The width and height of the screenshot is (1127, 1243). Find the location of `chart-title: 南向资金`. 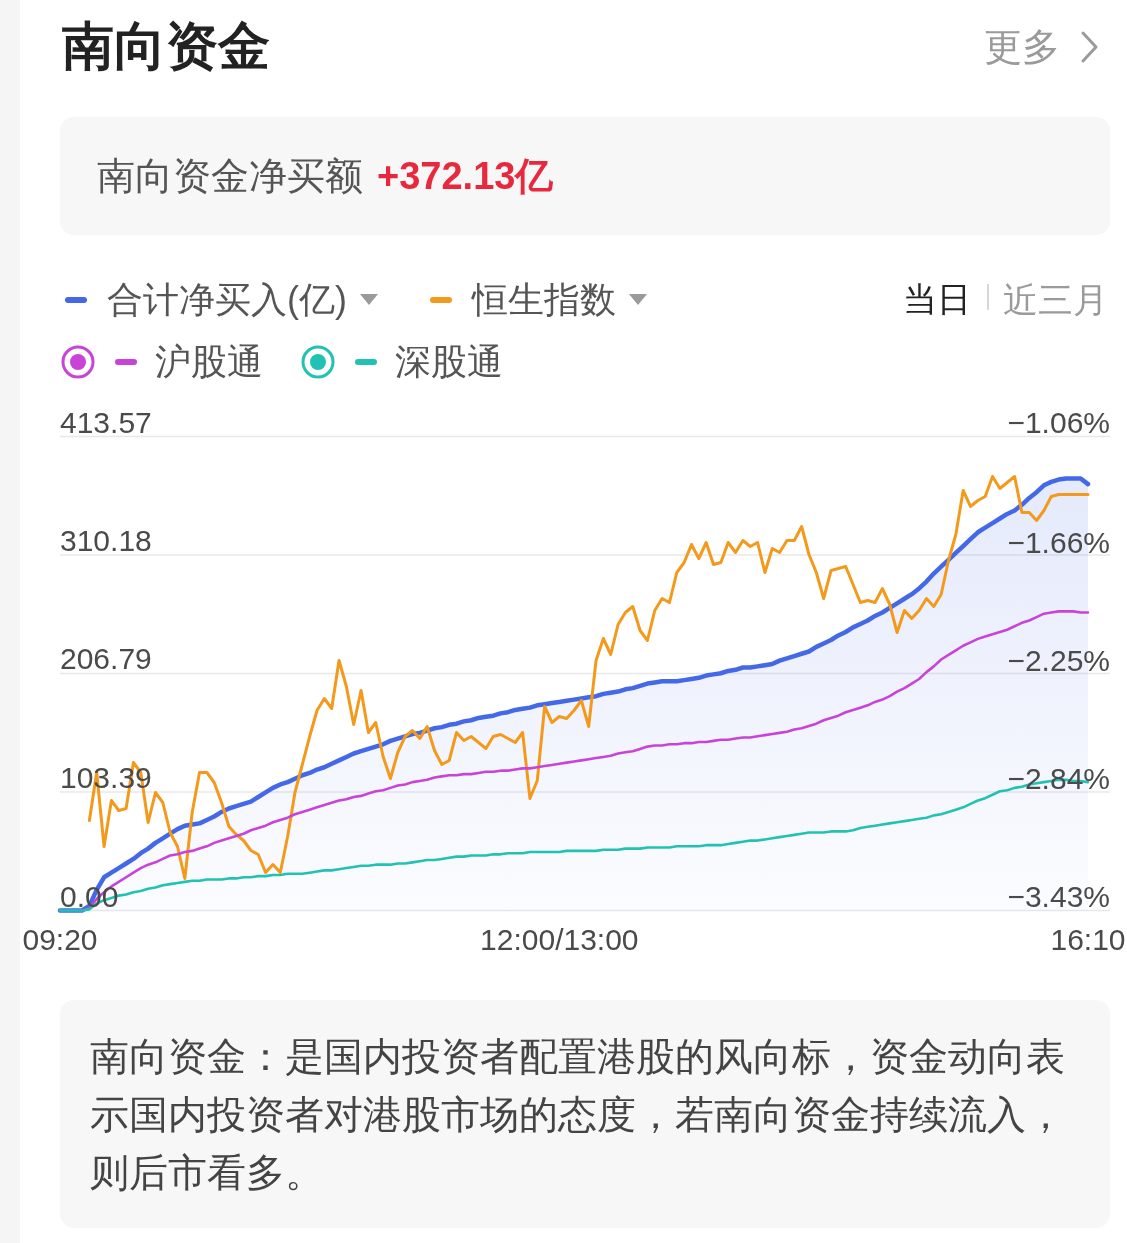

chart-title: 南向资金 is located at coordinates (166, 46).